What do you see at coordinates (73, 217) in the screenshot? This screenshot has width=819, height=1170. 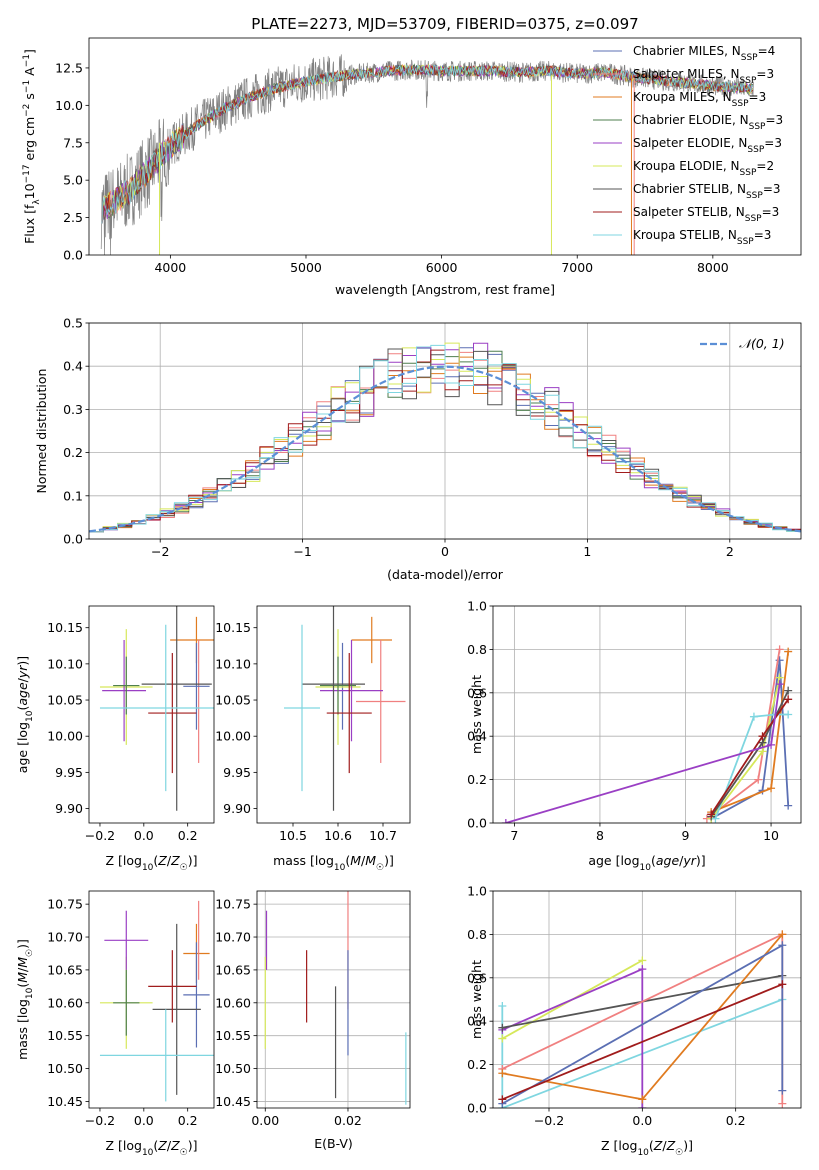 I see `y-tick-label: 2.5` at bounding box center [73, 217].